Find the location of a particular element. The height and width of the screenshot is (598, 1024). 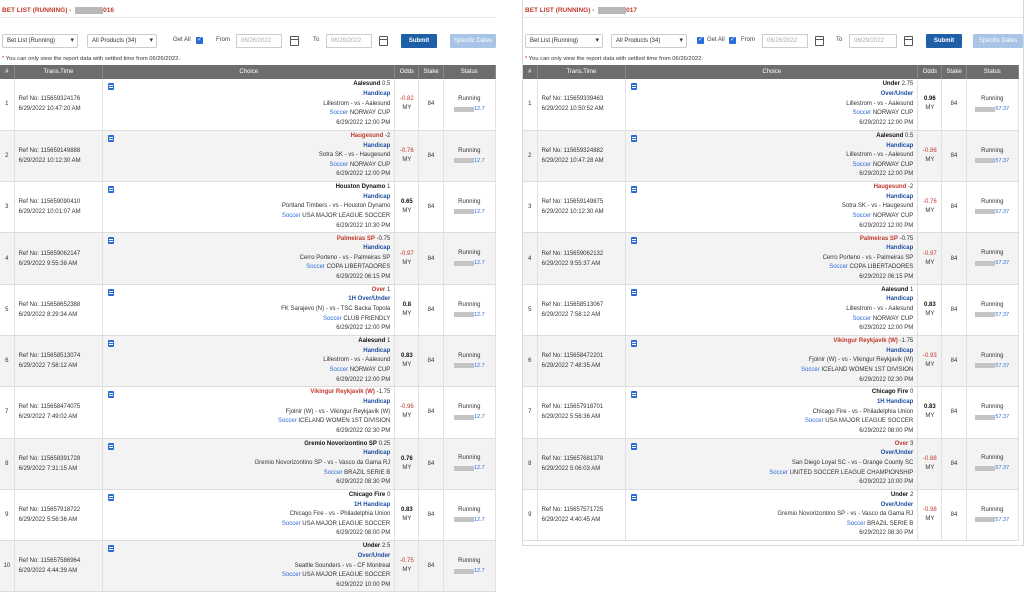

trans-time: 6/29/2022 5:56:36 AM is located at coordinates (571, 417).